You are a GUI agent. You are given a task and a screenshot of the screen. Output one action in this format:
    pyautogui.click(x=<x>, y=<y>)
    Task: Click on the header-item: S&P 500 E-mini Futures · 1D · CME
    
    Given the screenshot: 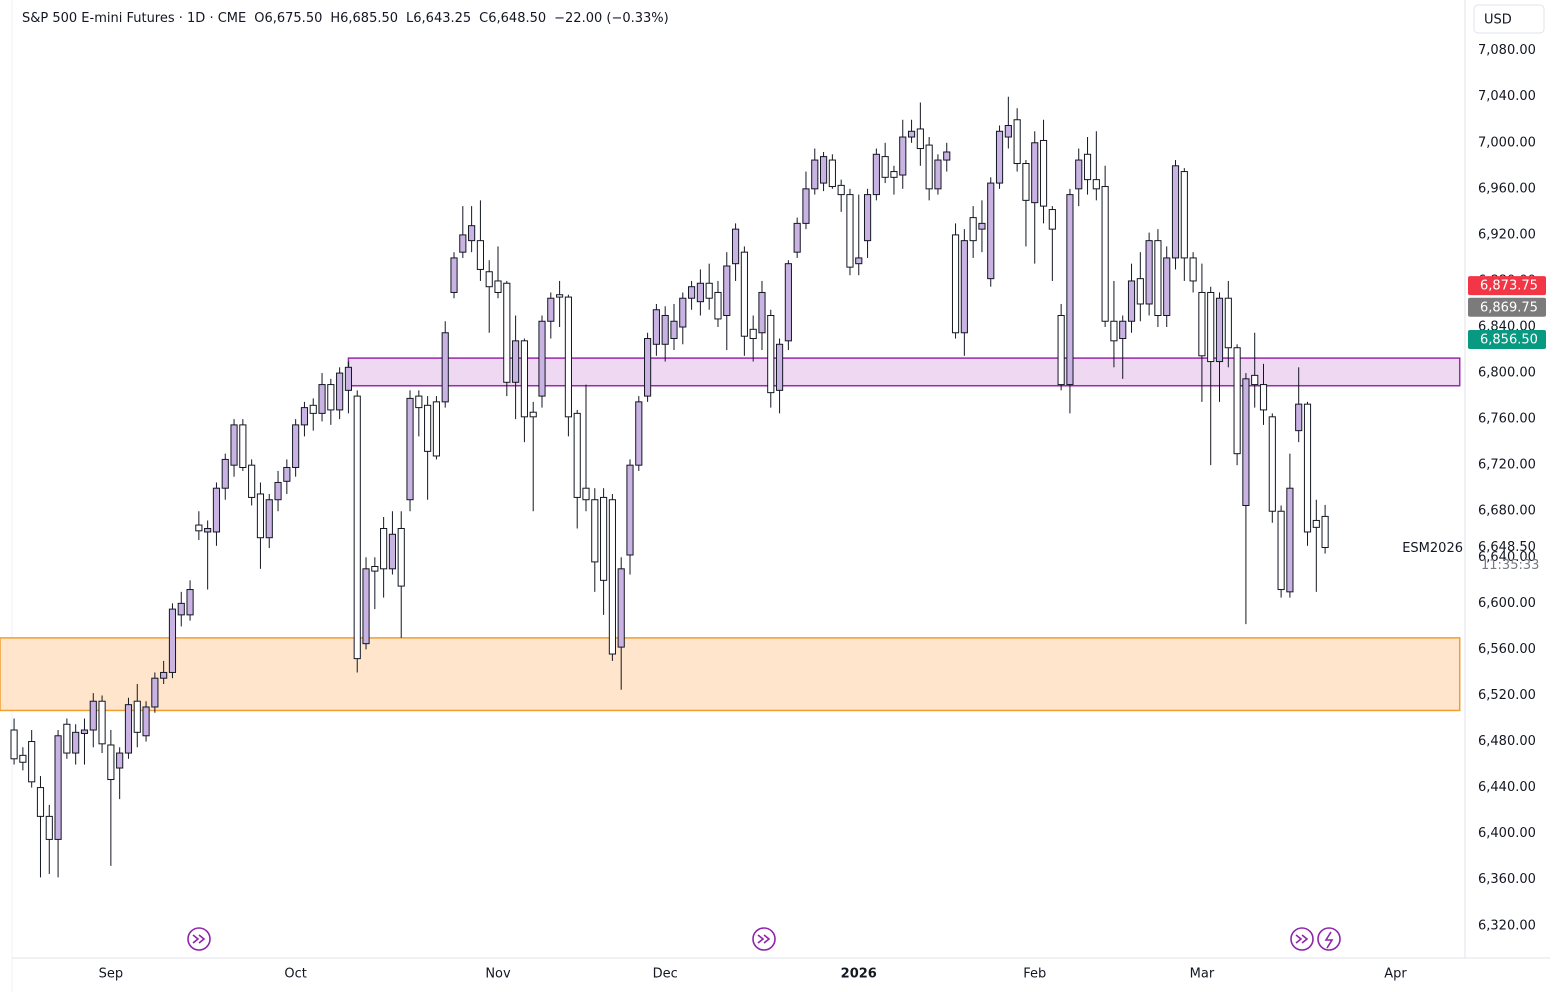 What is the action you would take?
    pyautogui.click(x=134, y=18)
    